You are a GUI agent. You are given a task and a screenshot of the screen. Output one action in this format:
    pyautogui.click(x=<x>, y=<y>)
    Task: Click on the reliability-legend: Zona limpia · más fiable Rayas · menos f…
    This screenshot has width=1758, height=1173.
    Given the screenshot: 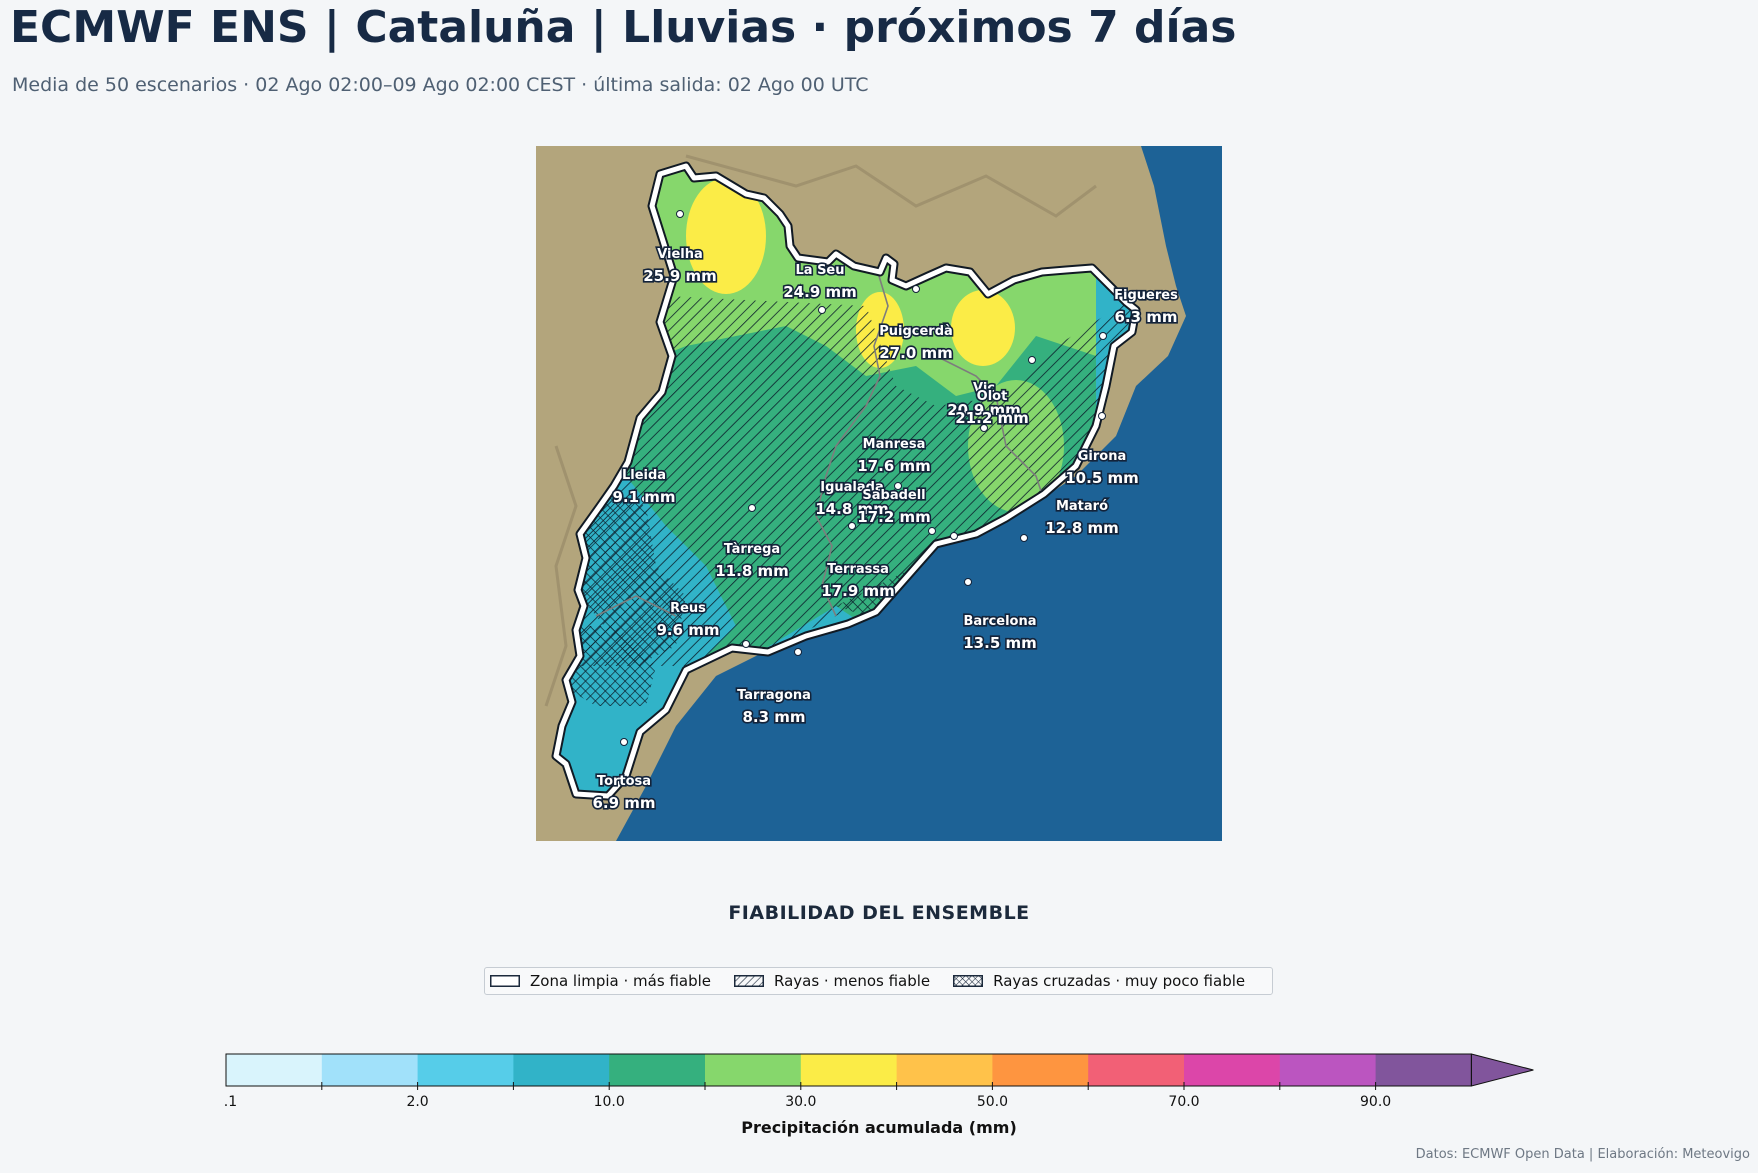 What is the action you would take?
    pyautogui.click(x=878, y=981)
    